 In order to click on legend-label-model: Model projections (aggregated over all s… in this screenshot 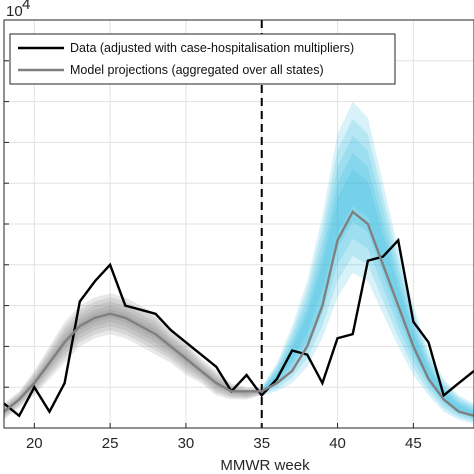, I will do `click(197, 70)`.